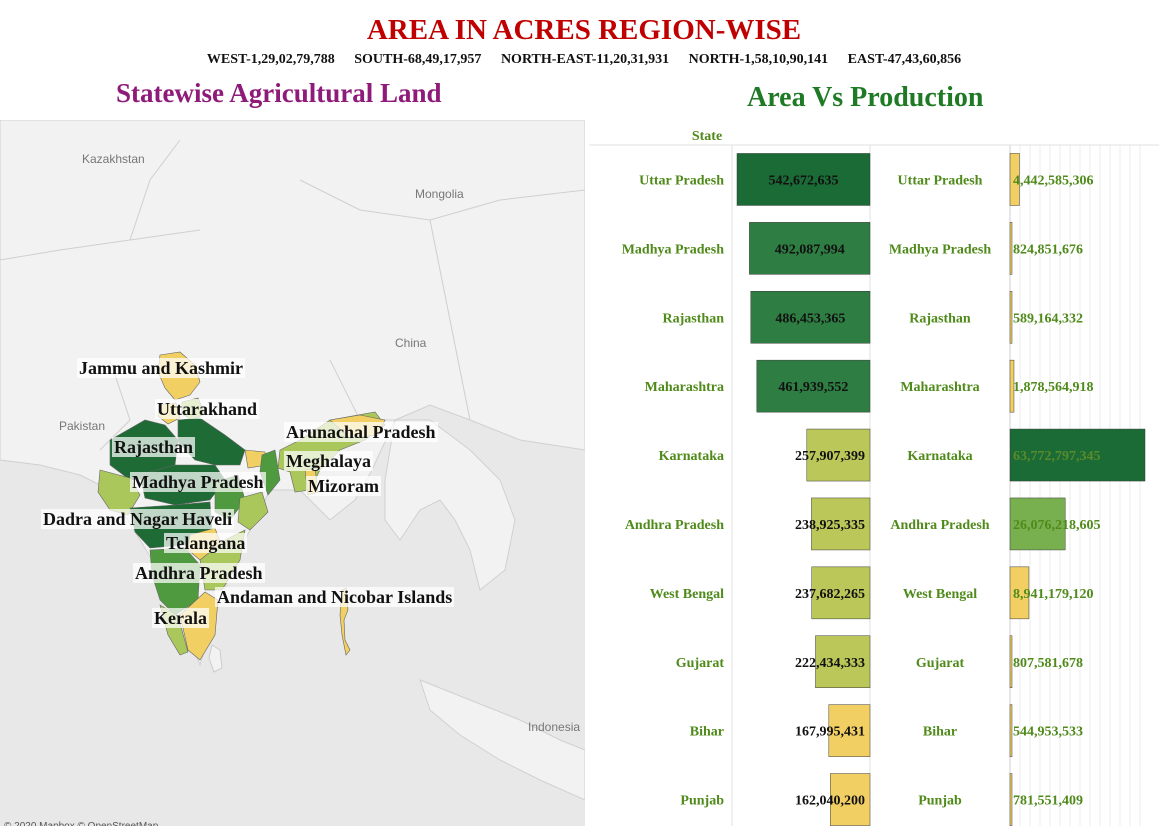 The width and height of the screenshot is (1168, 826). What do you see at coordinates (206, 543) in the screenshot?
I see `map-label-telangana: Telangana` at bounding box center [206, 543].